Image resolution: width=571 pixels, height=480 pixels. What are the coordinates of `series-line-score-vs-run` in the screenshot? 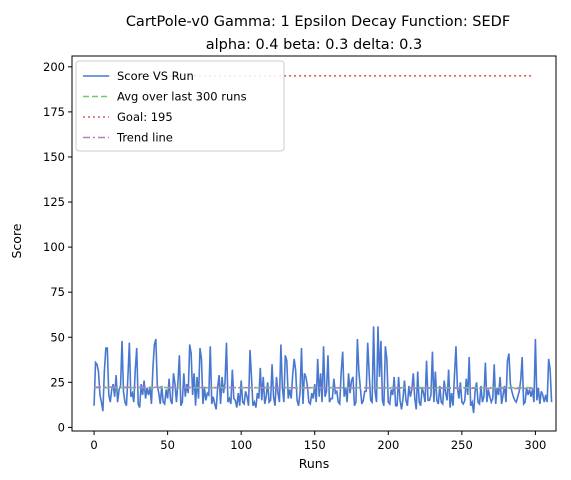 It's located at (323, 369).